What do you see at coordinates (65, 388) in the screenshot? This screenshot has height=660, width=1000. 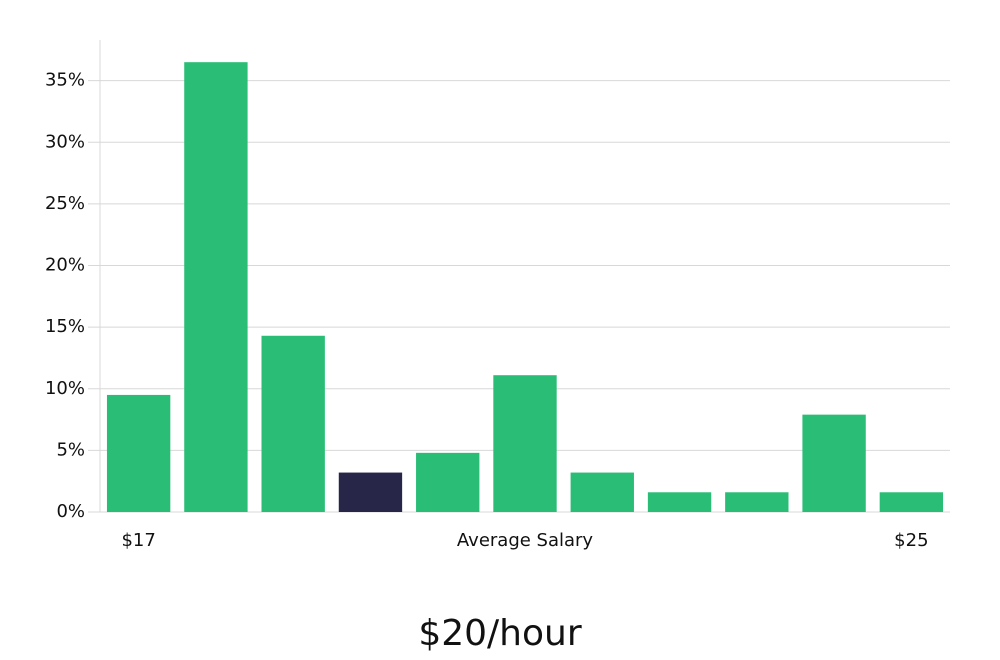 I see `y-tick-label: 10%` at bounding box center [65, 388].